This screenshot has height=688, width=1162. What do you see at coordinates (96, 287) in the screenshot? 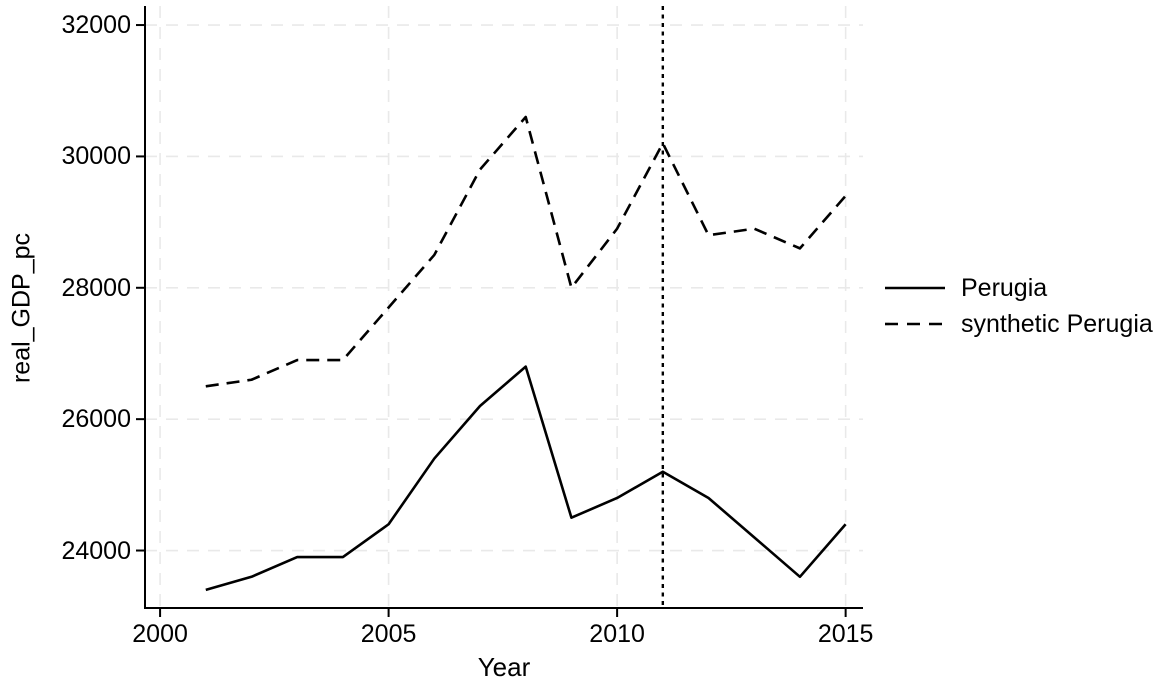
I see `y-tick-label: 28000` at bounding box center [96, 287].